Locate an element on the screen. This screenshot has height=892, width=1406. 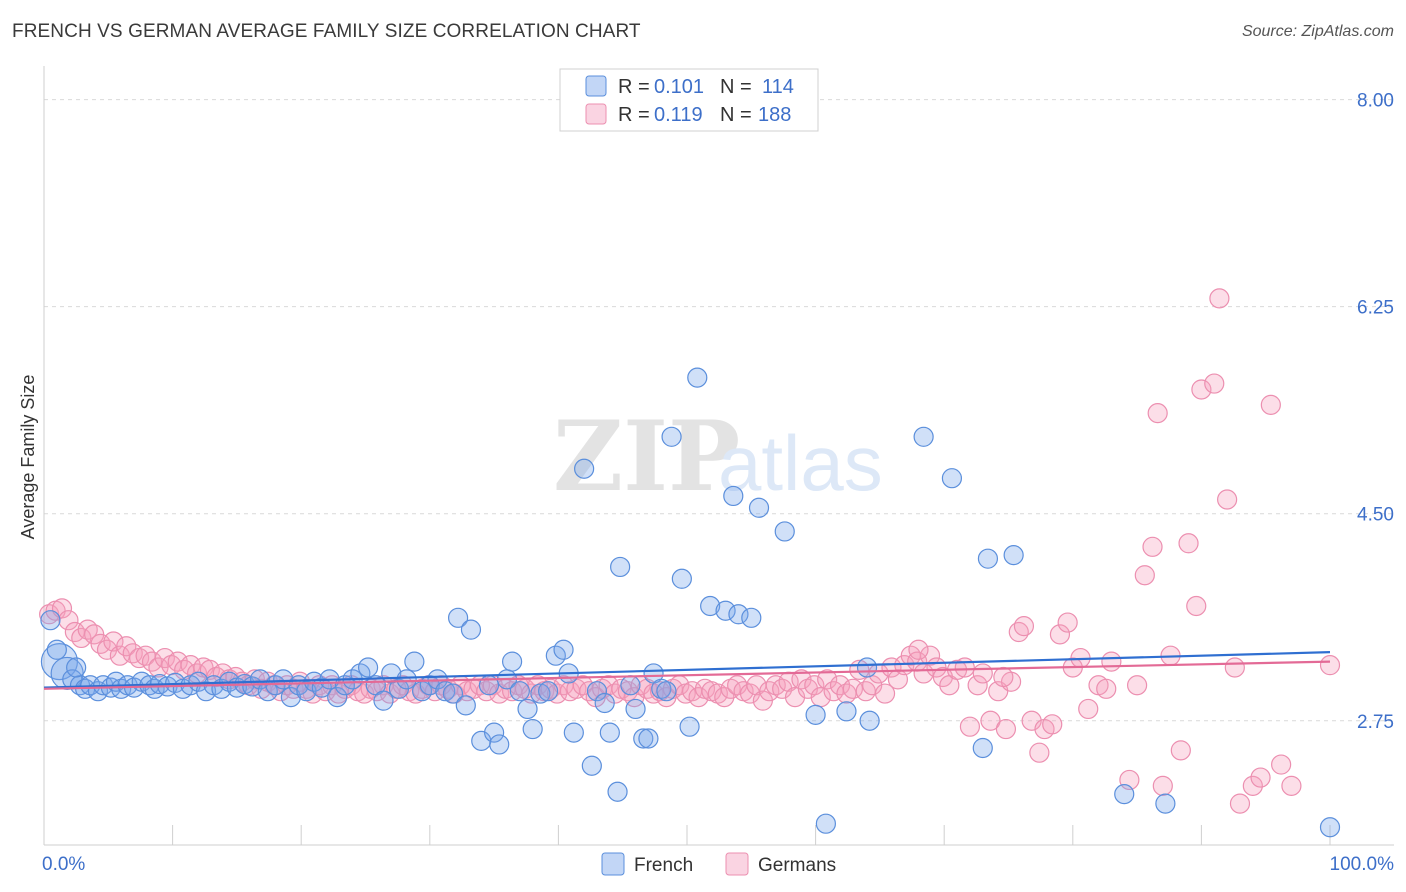
y-tick-label: 6.25 is located at coordinates (1375, 308).